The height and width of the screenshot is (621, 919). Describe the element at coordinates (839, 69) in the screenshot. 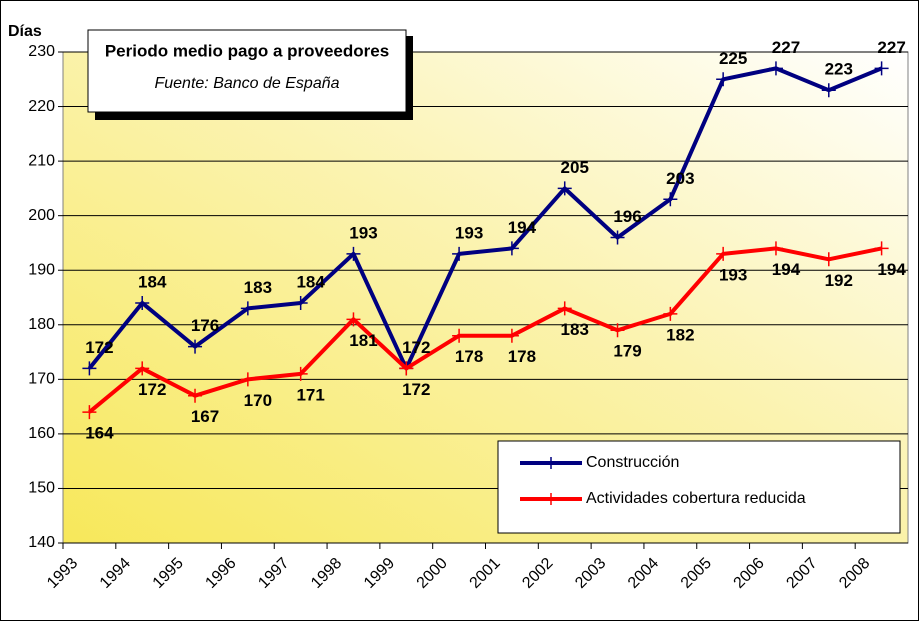

I see `data-label: 223` at that location.